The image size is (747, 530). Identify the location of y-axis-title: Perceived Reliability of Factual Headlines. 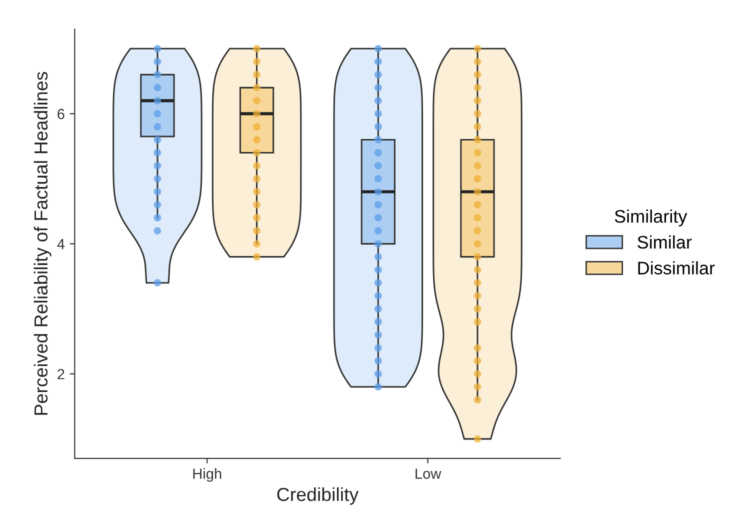
(43, 243).